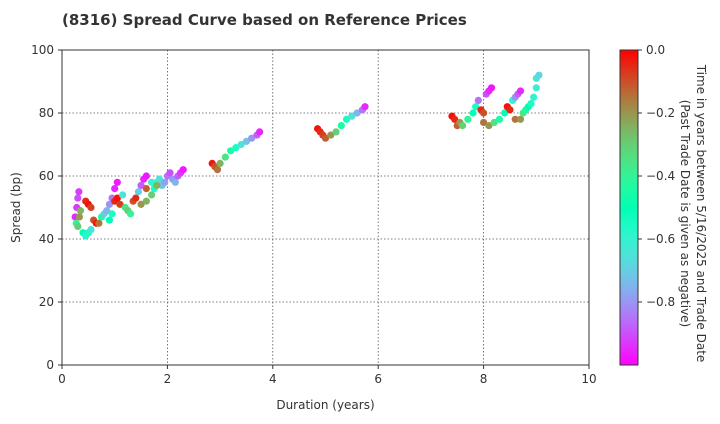  Describe the element at coordinates (46, 113) in the screenshot. I see `y-tick-label: 80` at that location.